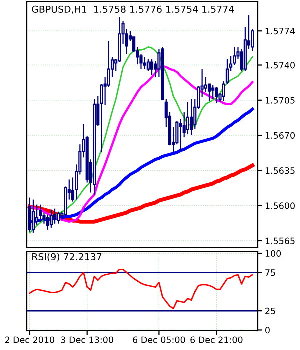  I want to click on y-tick-label: 1.5600, so click(280, 206).